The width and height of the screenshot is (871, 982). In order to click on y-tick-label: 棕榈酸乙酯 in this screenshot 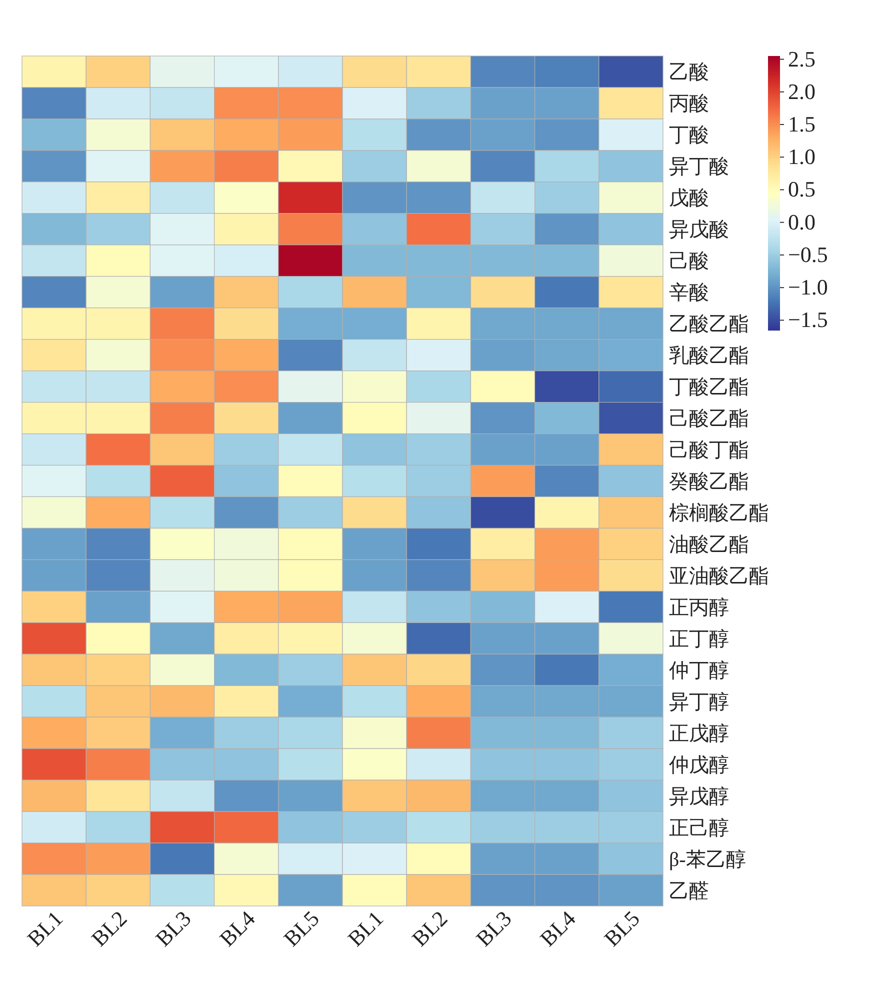, I will do `click(719, 513)`.